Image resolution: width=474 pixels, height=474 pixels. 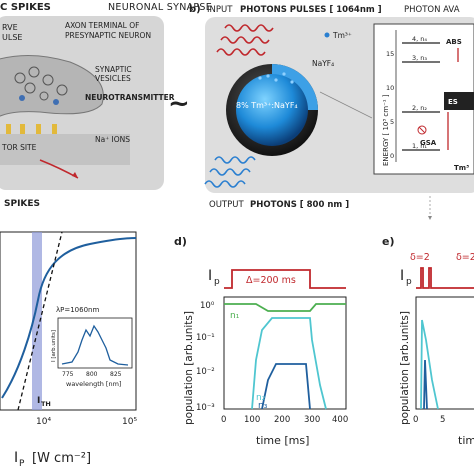 I want to click on d-xtick-0: 0, so click(x=223, y=420).